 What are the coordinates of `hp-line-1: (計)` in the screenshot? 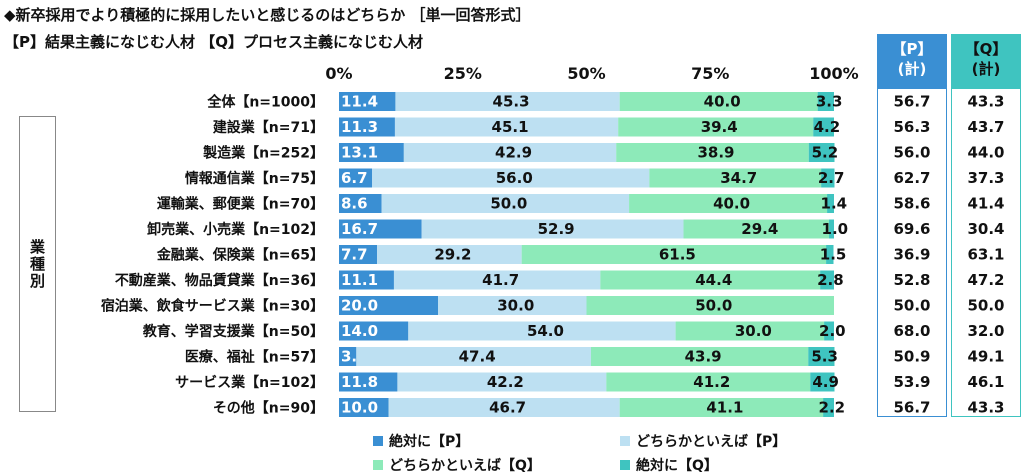 It's located at (912, 69).